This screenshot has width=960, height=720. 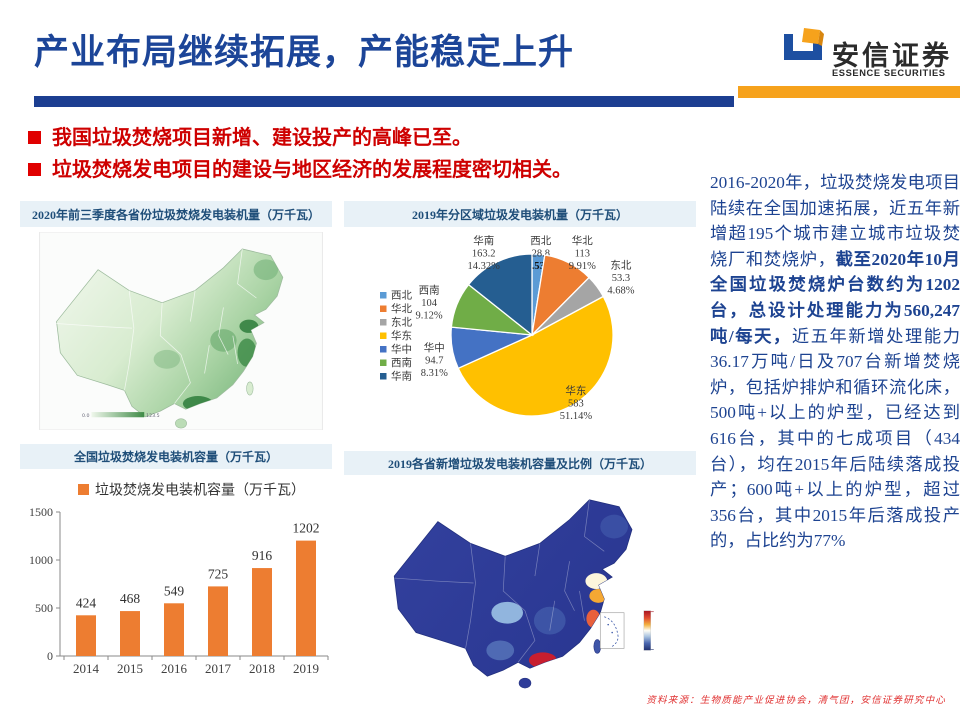 I want to click on bar-value-label: 725, so click(x=218, y=573).